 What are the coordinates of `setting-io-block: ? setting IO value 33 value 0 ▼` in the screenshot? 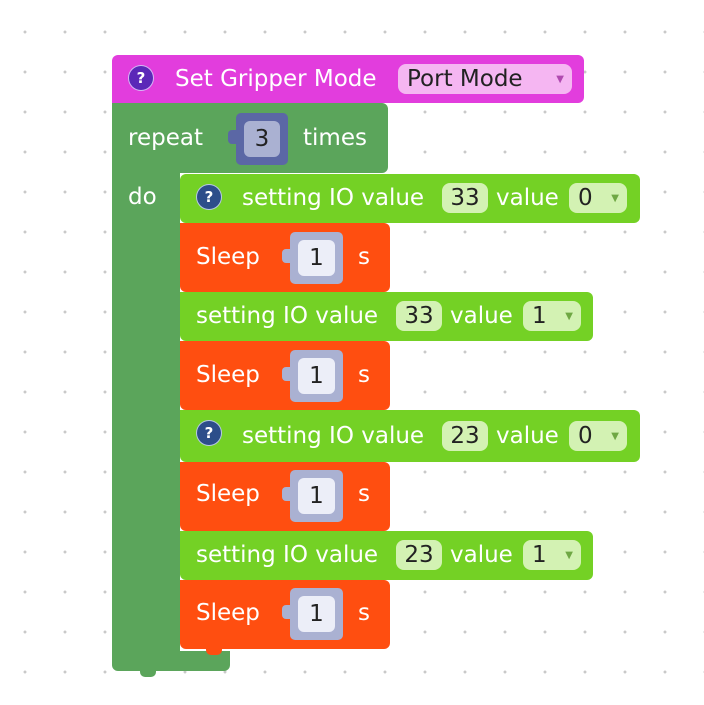 It's located at (410, 198).